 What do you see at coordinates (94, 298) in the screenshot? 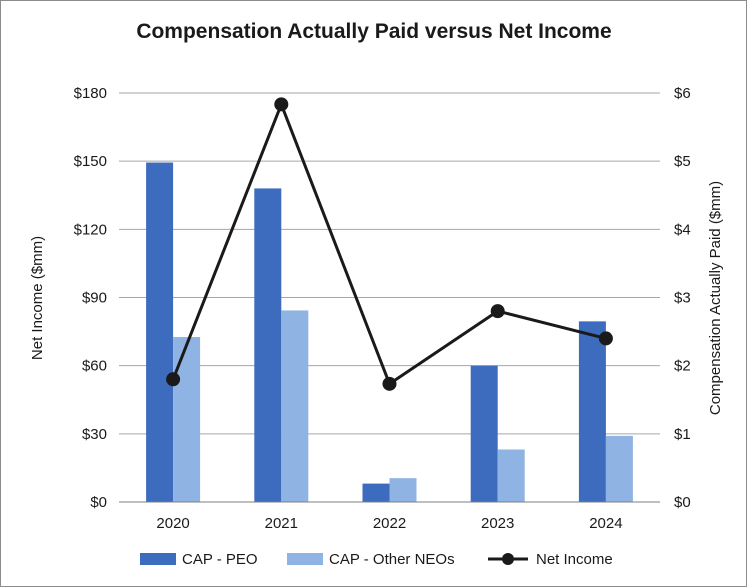
I see `y-tick-left: $90` at bounding box center [94, 298].